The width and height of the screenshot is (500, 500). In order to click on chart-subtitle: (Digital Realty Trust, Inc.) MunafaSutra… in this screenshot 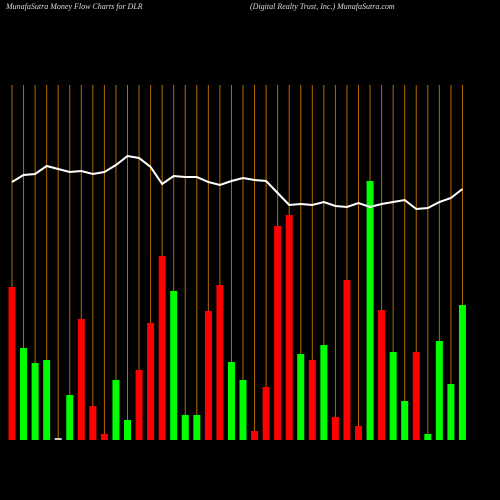, I will do `click(322, 6)`.